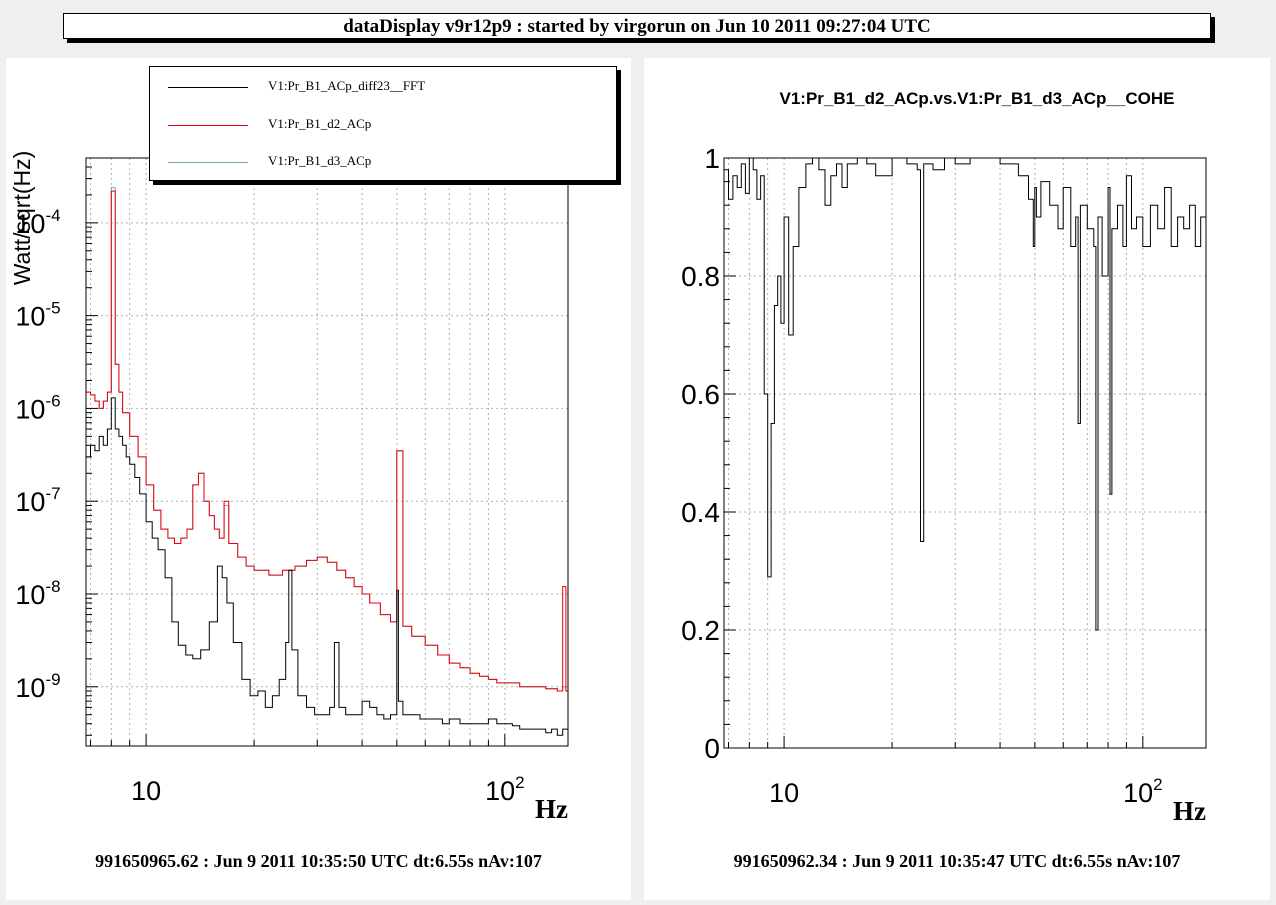 This screenshot has height=905, width=1276. What do you see at coordinates (700, 630) in the screenshot?
I see `y-tick-label: 0.2` at bounding box center [700, 630].